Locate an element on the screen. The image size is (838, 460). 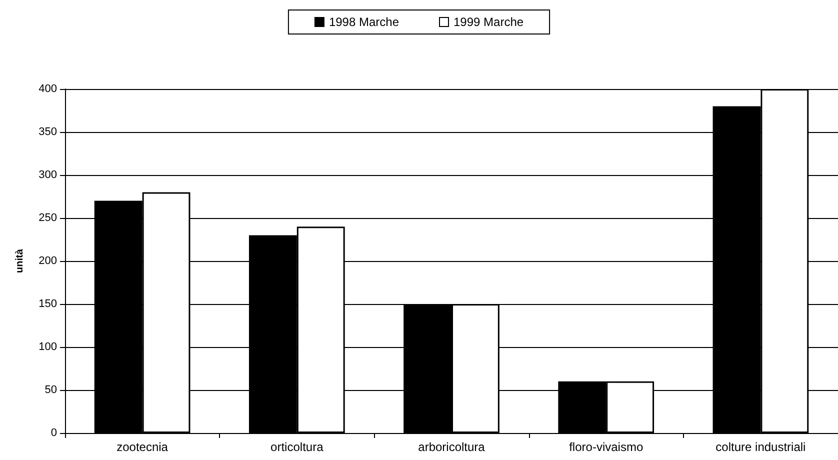
x-tick-label: colture industriali is located at coordinates (761, 447).